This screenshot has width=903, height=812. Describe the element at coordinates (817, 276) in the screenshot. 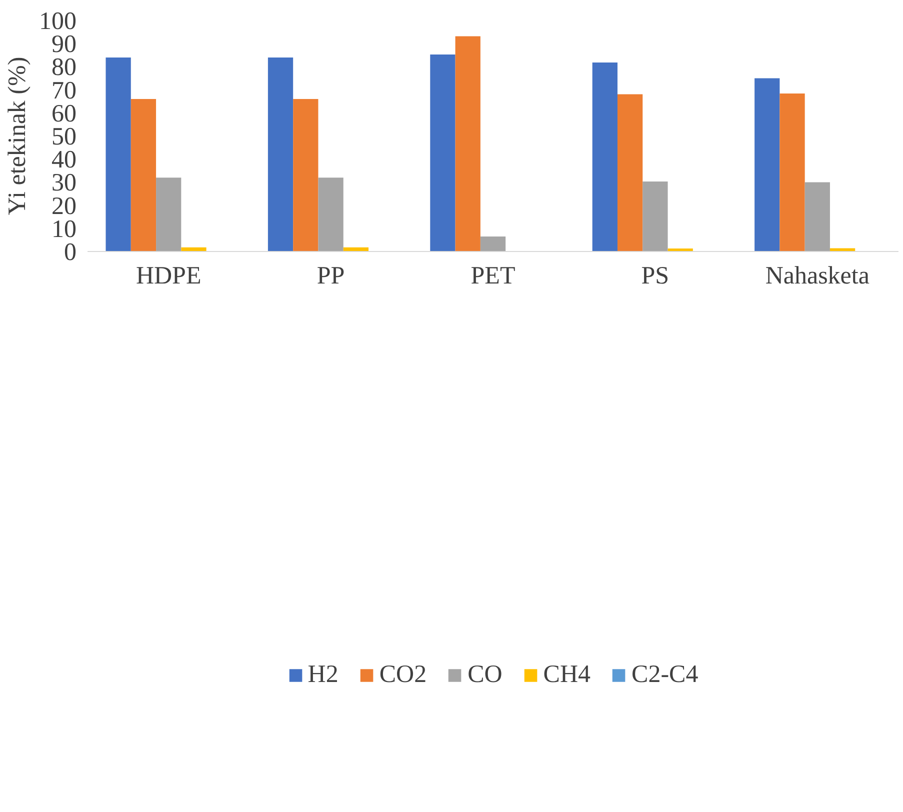

I see `x-tick-label: Nahasketa` at that location.